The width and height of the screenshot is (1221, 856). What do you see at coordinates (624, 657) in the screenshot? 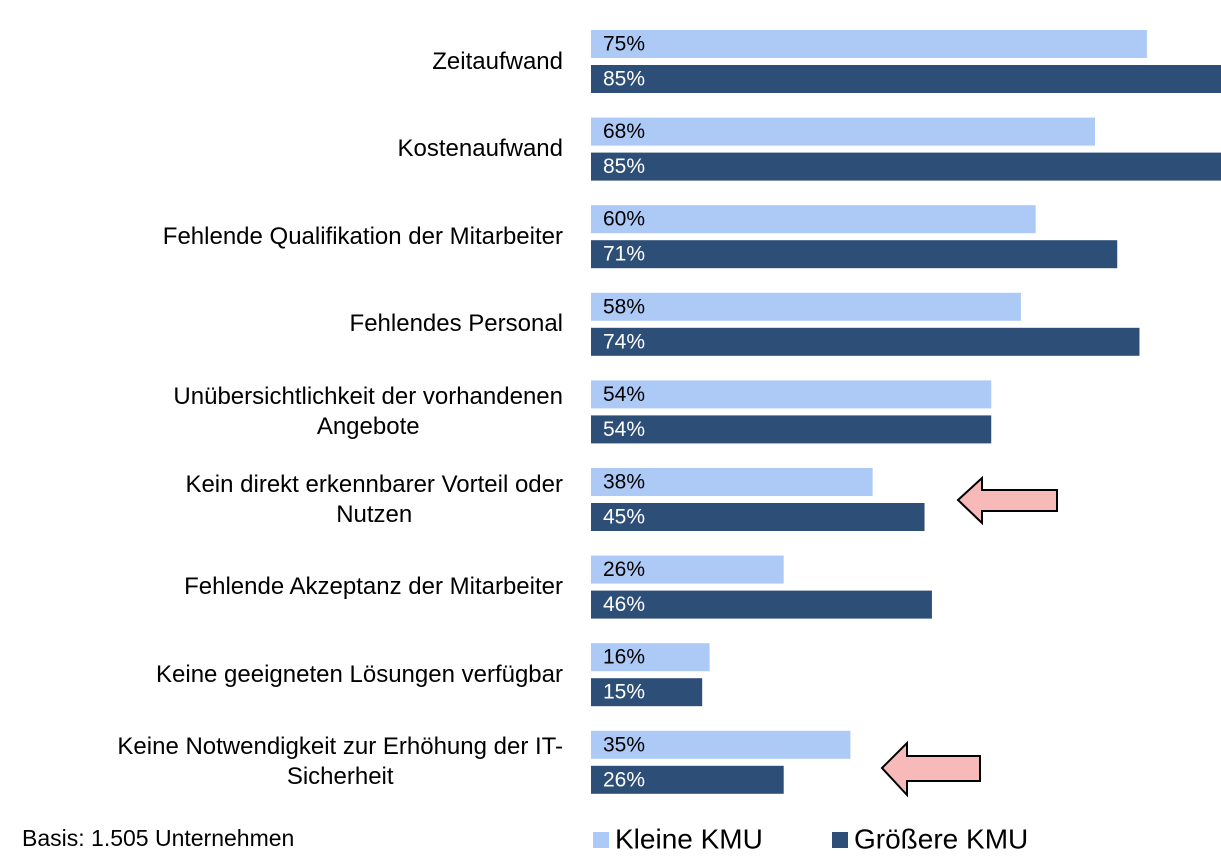
I see `value-label: 16%` at bounding box center [624, 657].